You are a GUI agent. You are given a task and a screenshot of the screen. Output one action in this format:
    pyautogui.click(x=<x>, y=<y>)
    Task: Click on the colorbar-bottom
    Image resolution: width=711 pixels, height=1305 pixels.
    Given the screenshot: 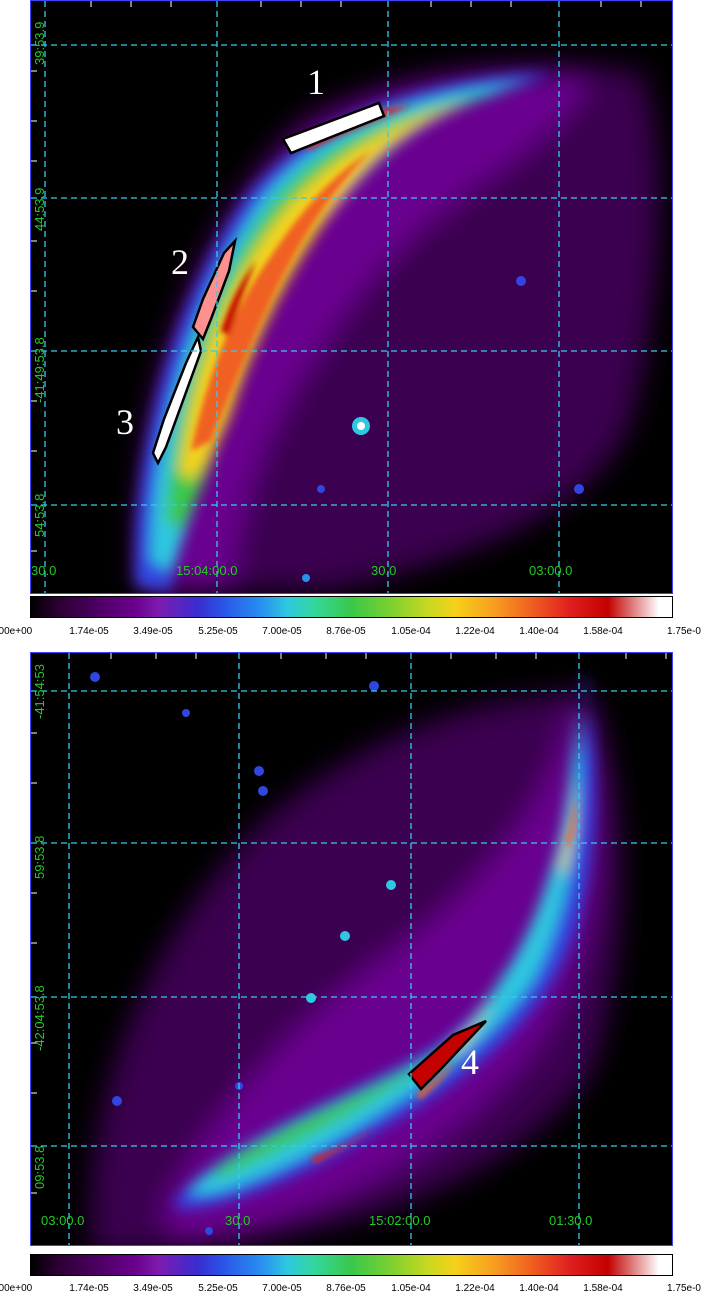 What is the action you would take?
    pyautogui.click(x=351, y=1265)
    